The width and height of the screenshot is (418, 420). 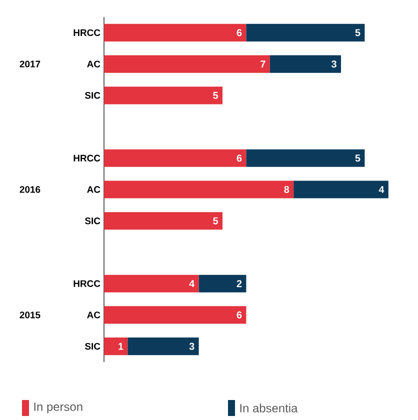 What do you see at coordinates (121, 346) in the screenshot?
I see `data-label: 1` at bounding box center [121, 346].